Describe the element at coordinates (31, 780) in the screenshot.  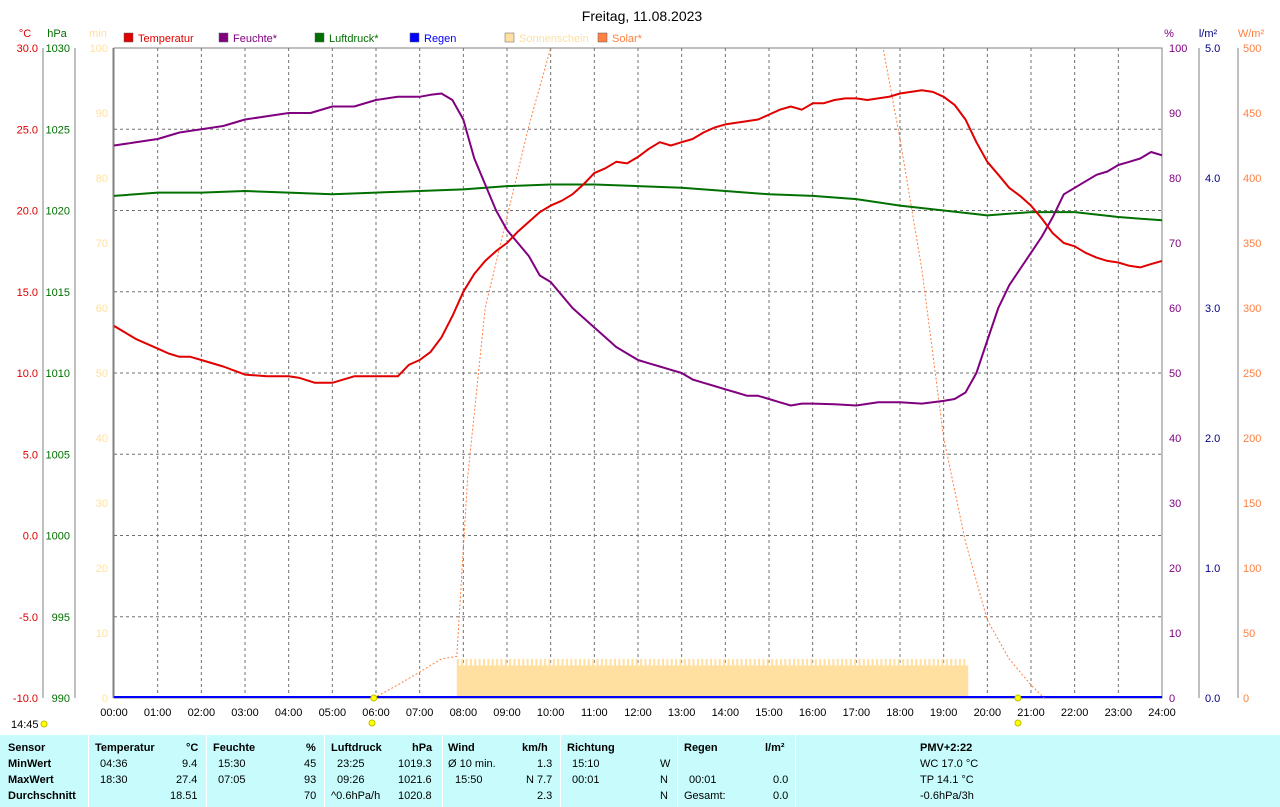
I see `stats-row-max-label: MaxWert` at that location.